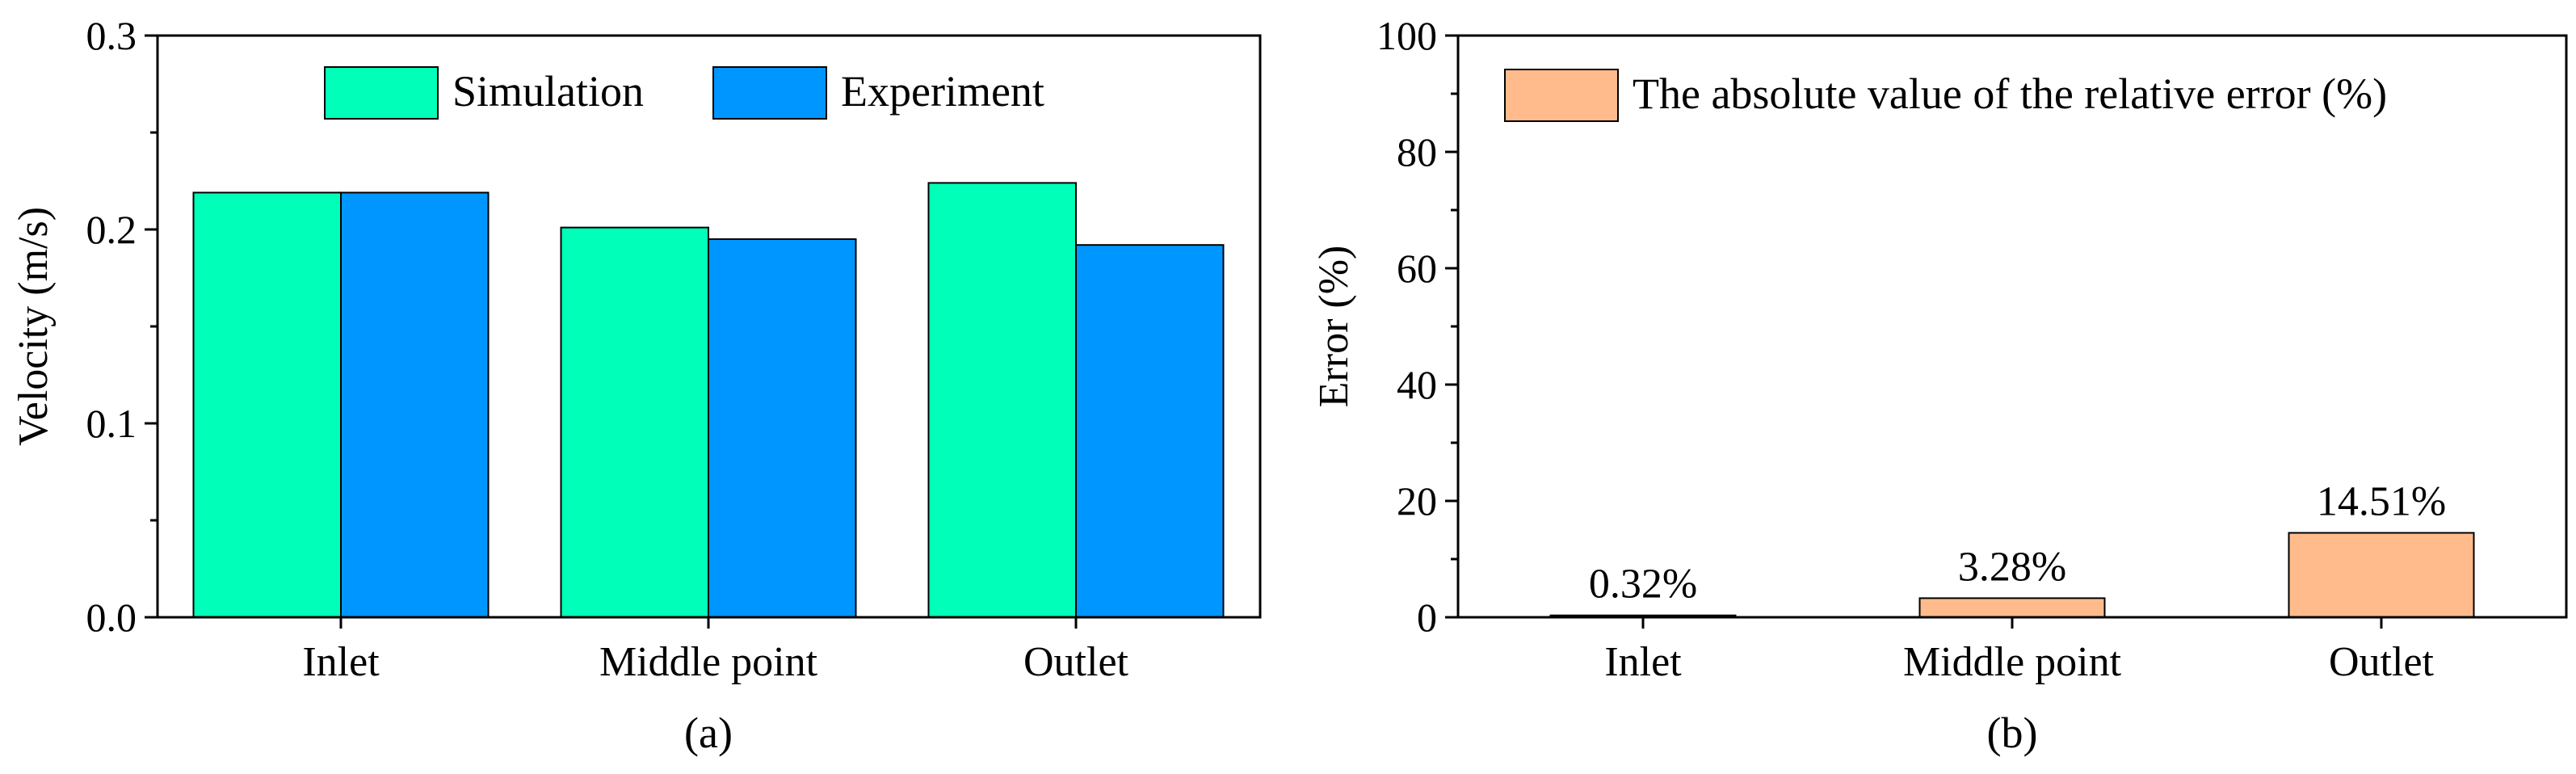  I want to click on chart-b-bars: 0.32% 3.28% 14.51%, so click(2012, 549).